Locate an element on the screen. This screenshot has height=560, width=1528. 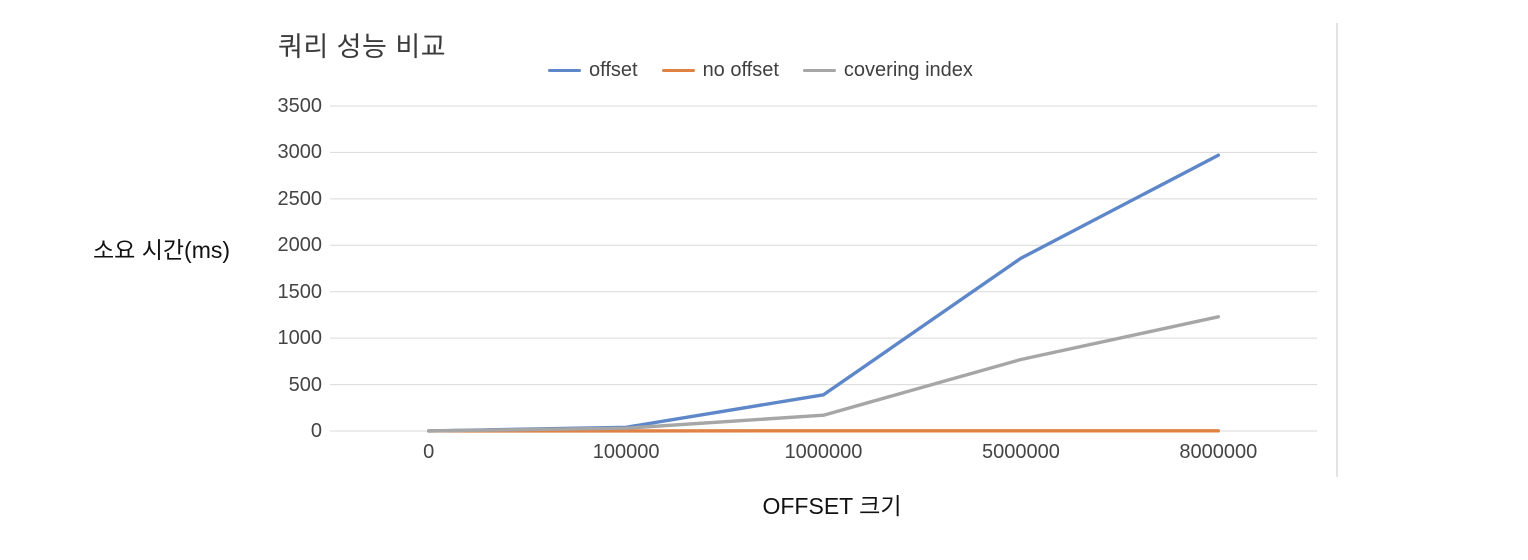
legend-item-covering-index: covering index is located at coordinates (887, 70).